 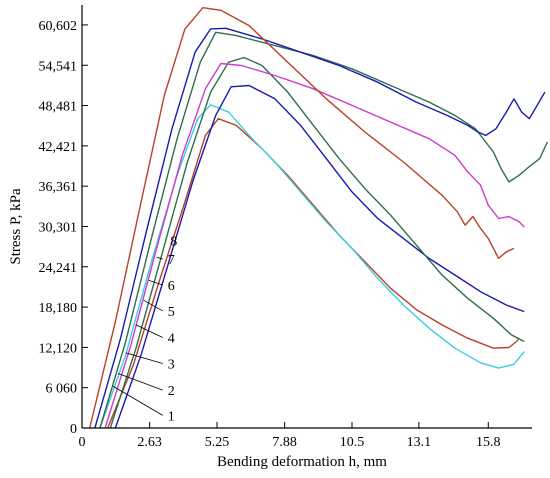 I want to click on curve-label-1: 1, so click(x=171, y=416).